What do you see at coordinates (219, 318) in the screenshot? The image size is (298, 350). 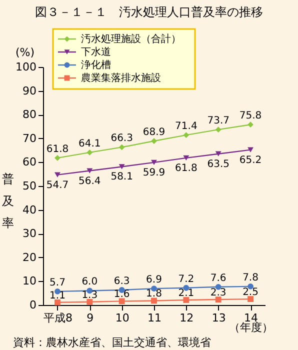 I see `x-tick-label: 13` at bounding box center [219, 318].